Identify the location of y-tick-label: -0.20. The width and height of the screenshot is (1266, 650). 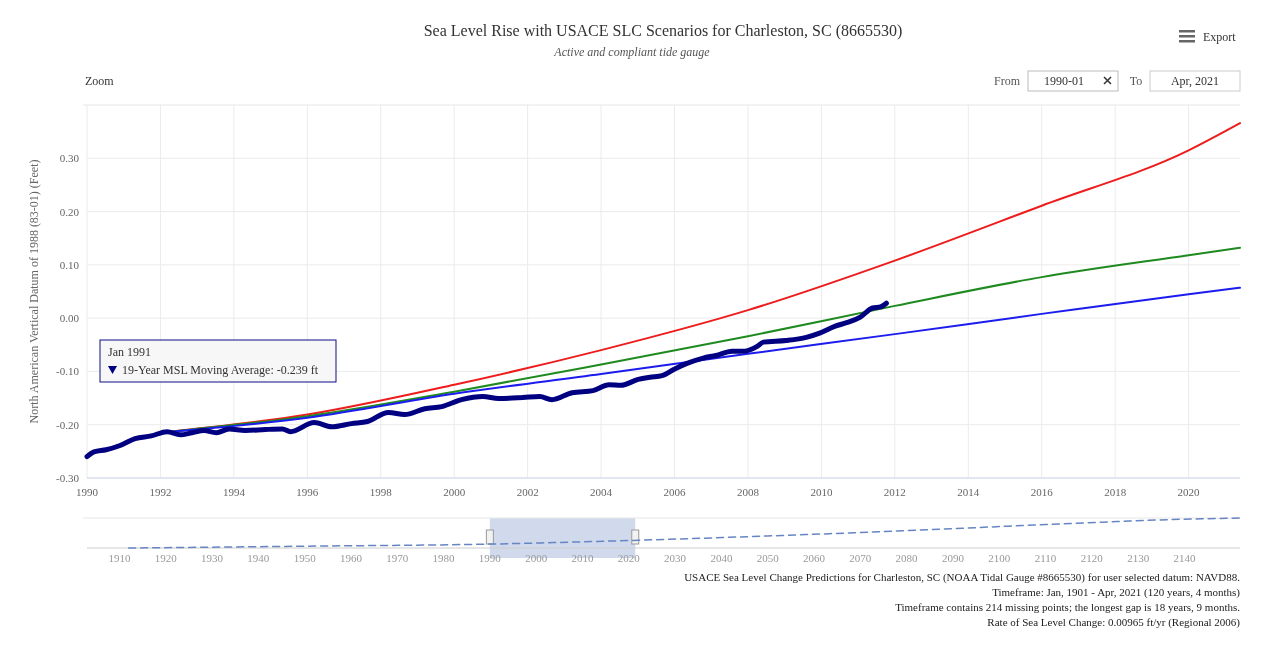
(68, 424).